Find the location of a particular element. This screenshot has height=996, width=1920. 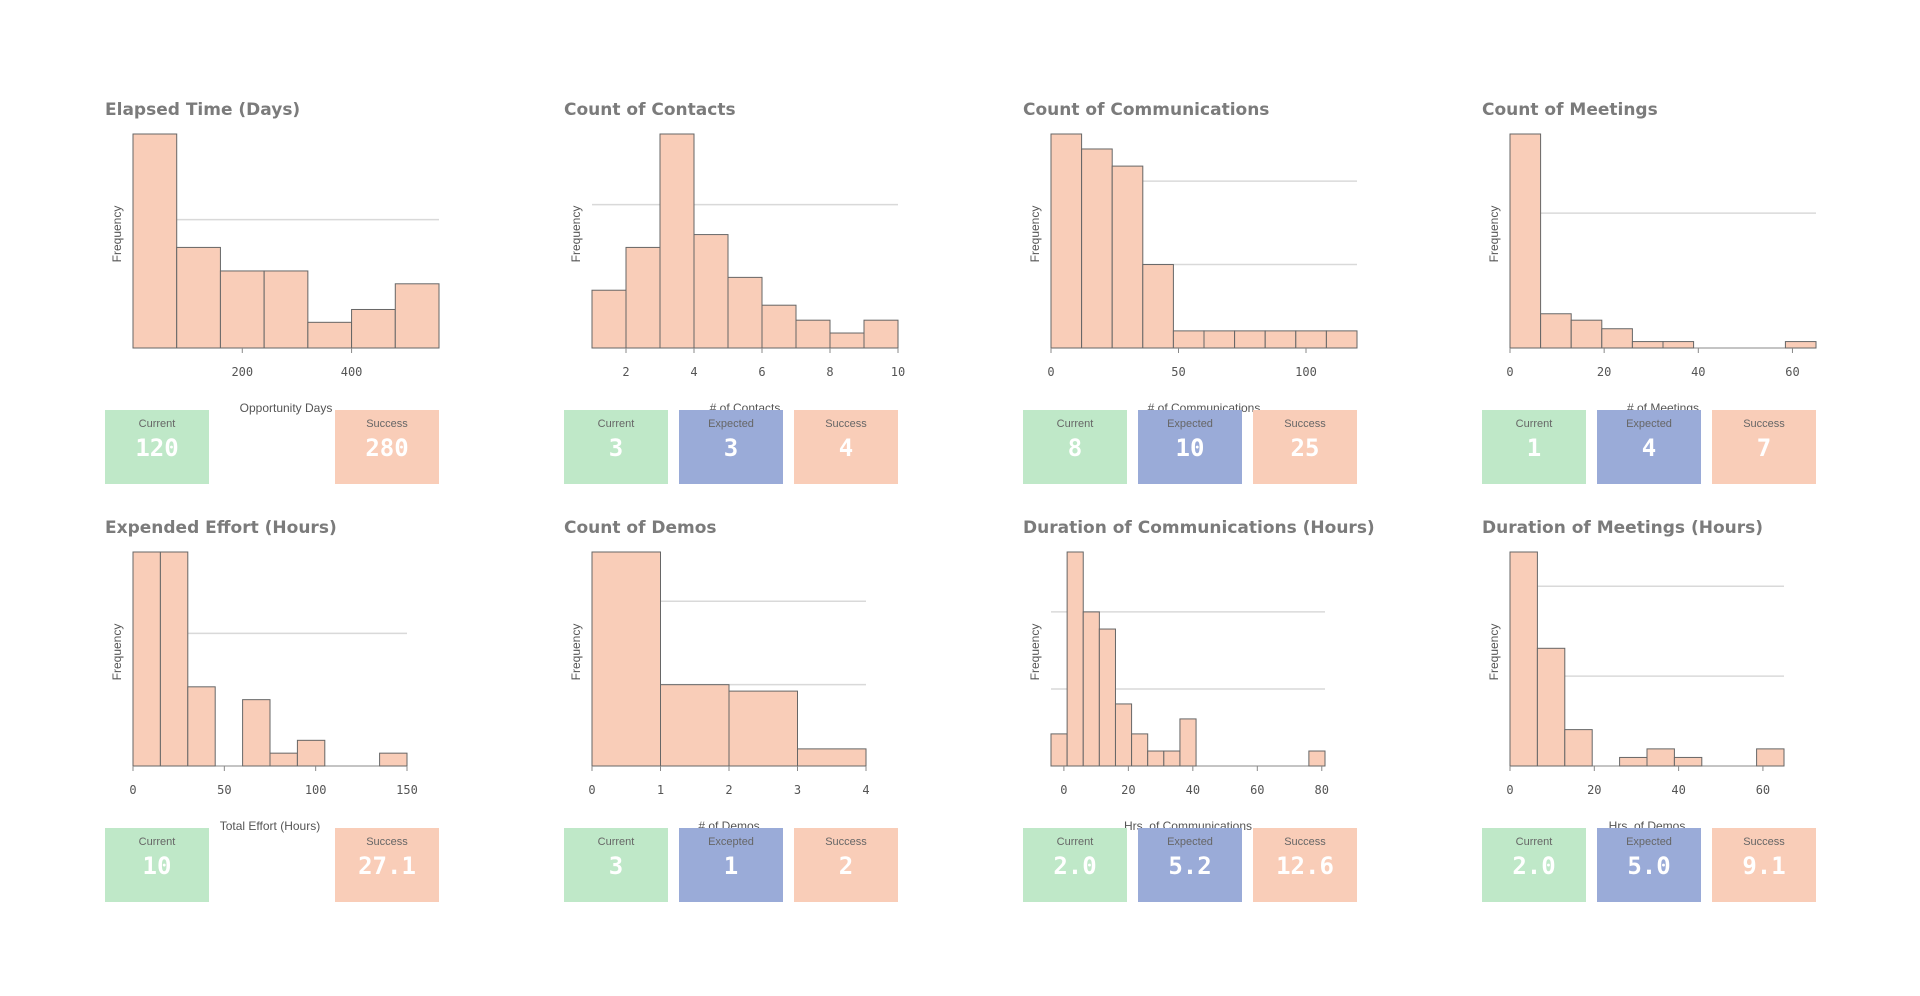

kpi-card-success: Success 12.6 is located at coordinates (1305, 865).